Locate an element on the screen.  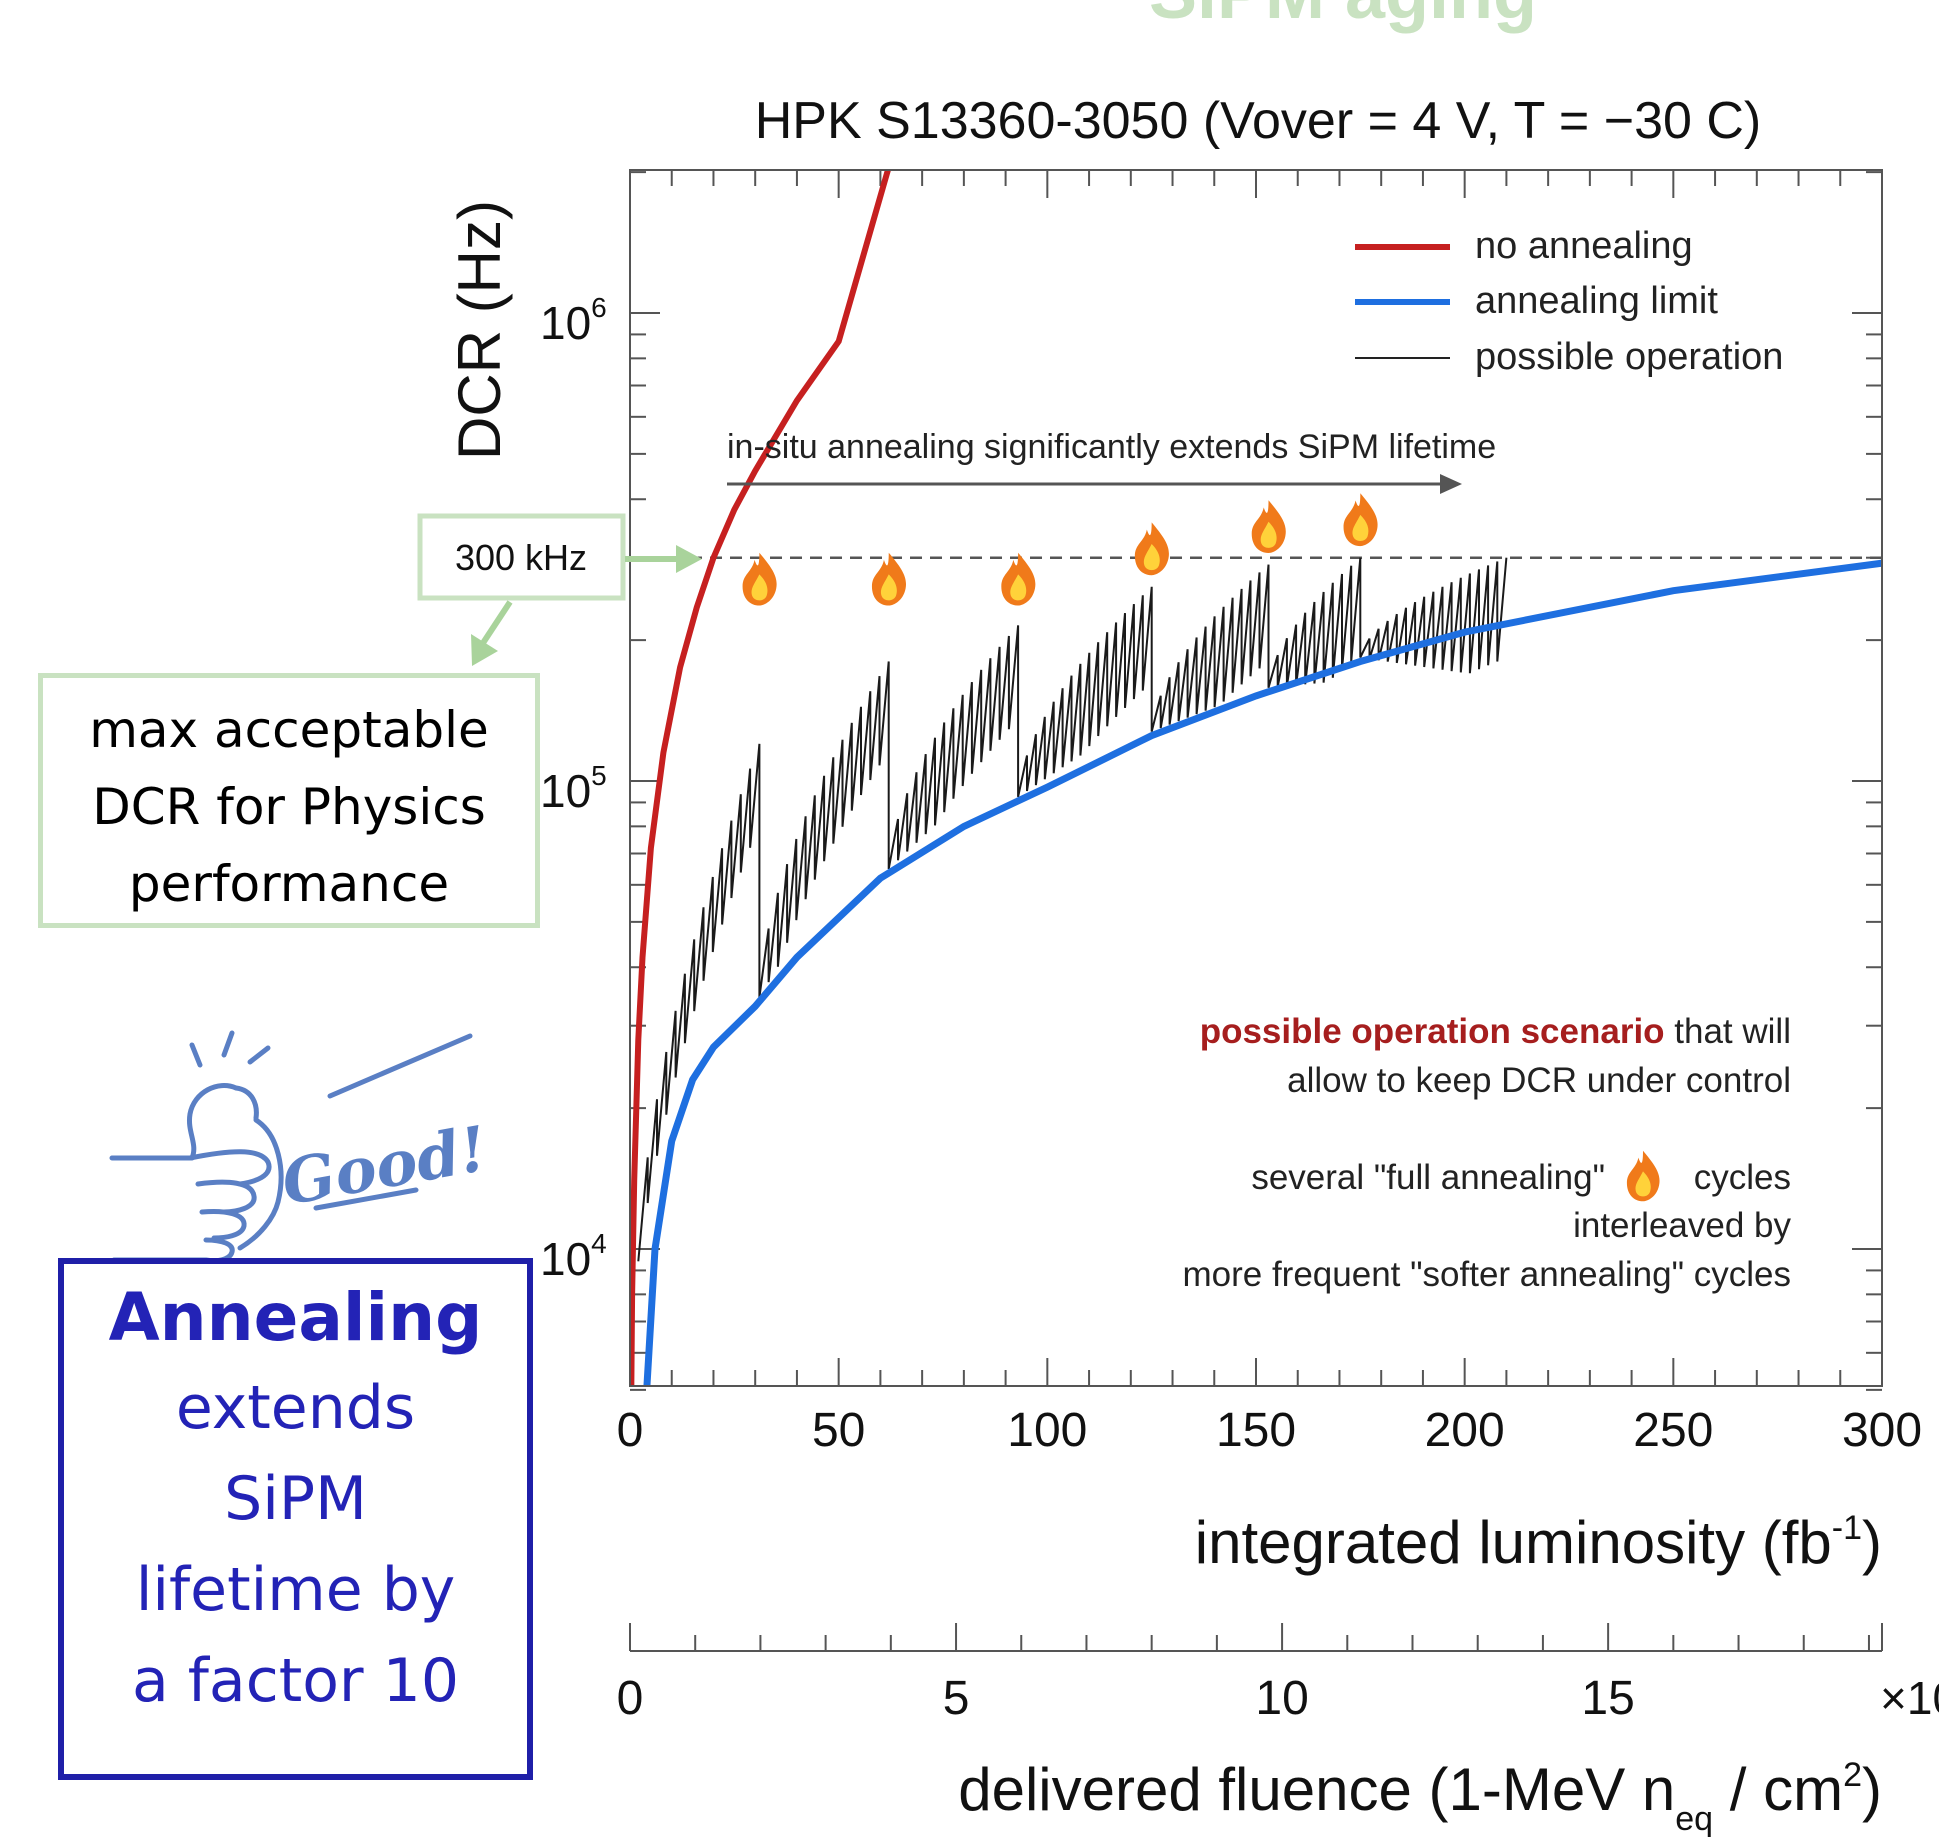
scenario-note-line1: possible operation scenario that will is located at coordinates (1495, 1031).